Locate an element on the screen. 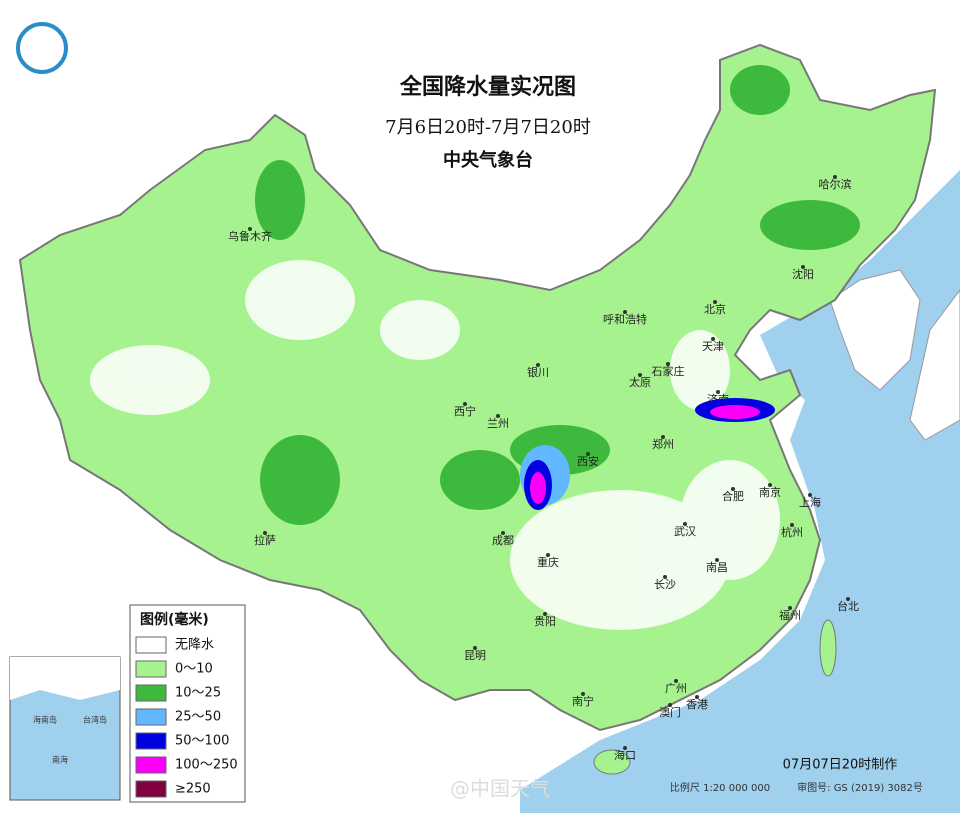 The width and height of the screenshot is (960, 813). city-label: 上海 is located at coordinates (810, 502).